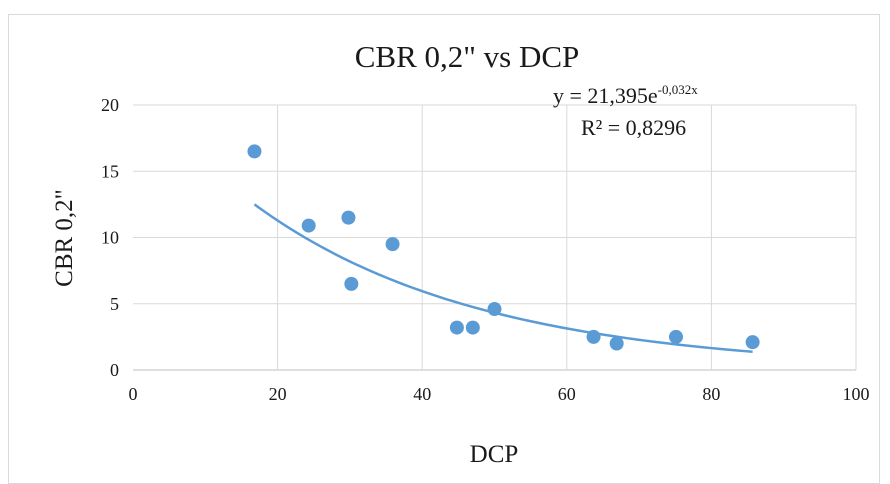 The width and height of the screenshot is (890, 484). Describe the element at coordinates (64, 238) in the screenshot. I see `y-axis-title: CBR 0,2"` at that location.